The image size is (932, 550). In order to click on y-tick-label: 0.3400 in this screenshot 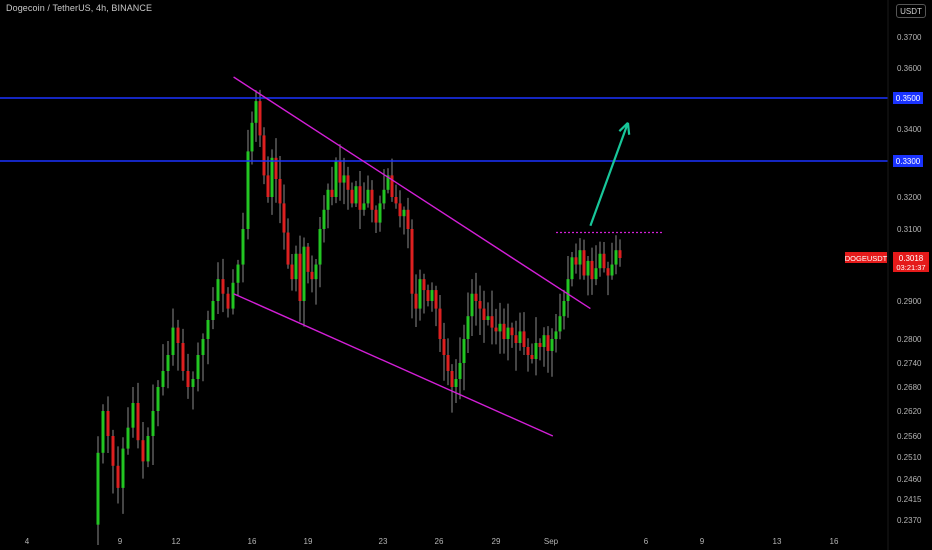, I will do `click(909, 129)`.